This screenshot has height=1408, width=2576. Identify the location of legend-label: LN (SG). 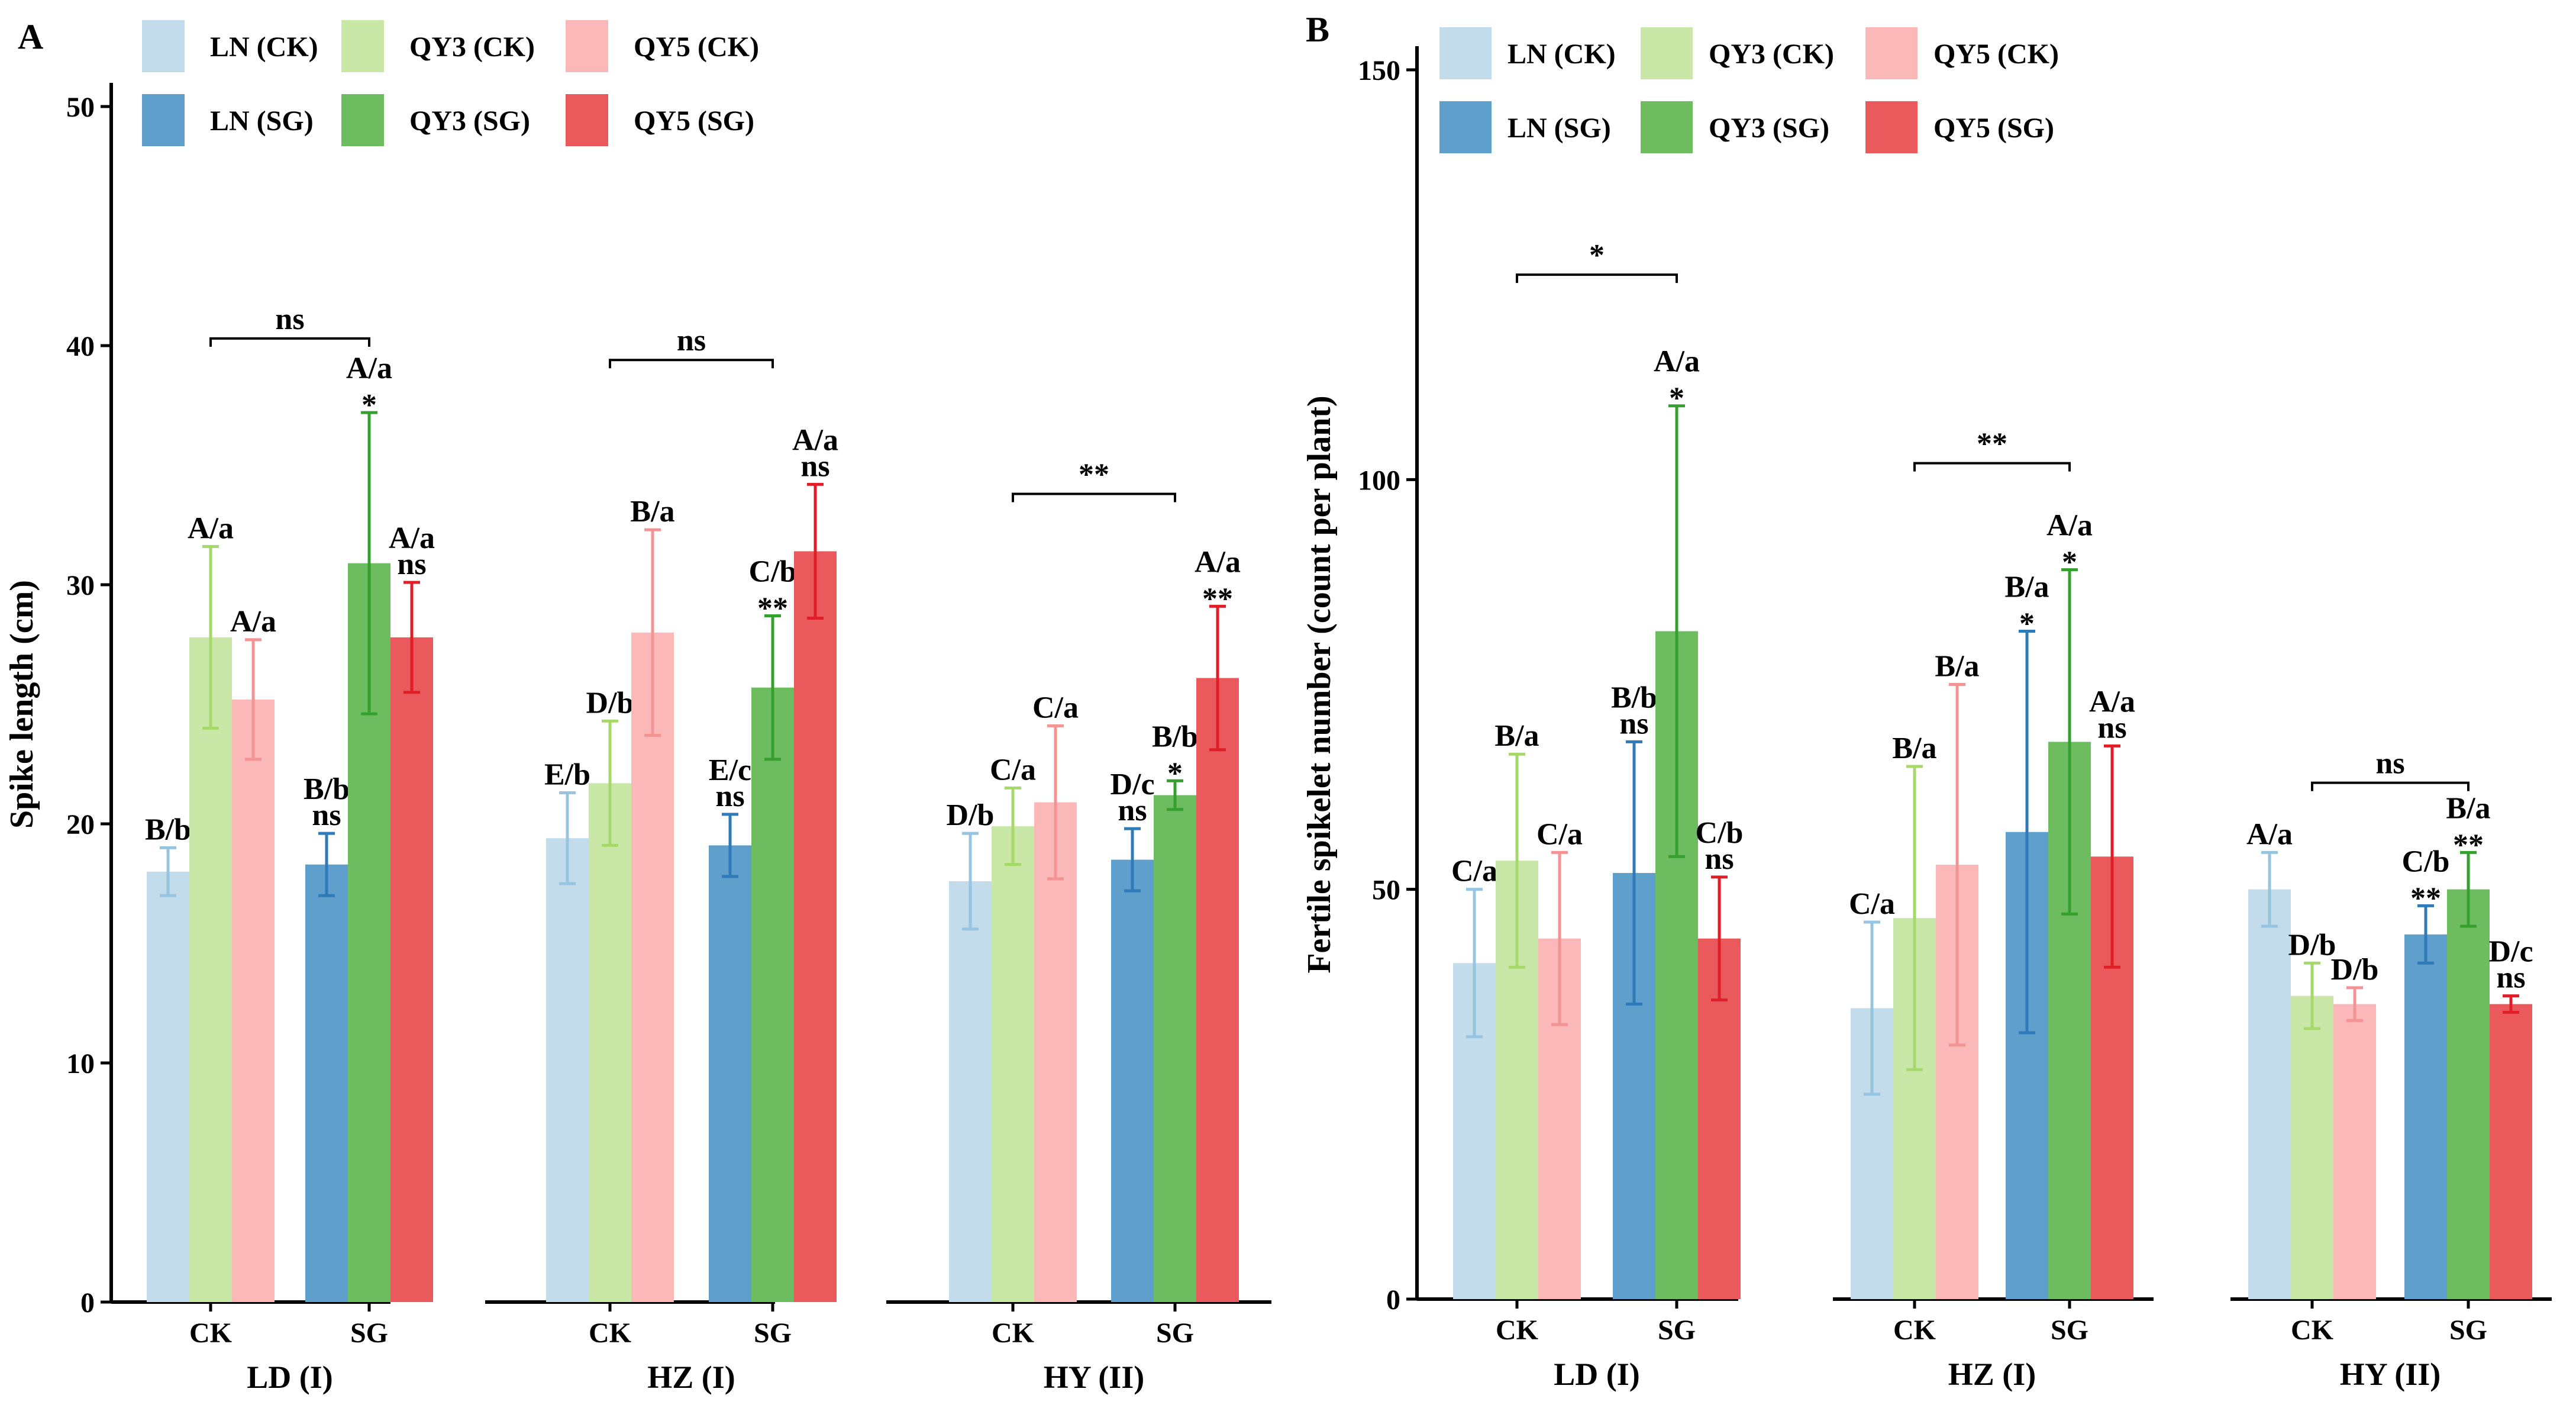
(1559, 128).